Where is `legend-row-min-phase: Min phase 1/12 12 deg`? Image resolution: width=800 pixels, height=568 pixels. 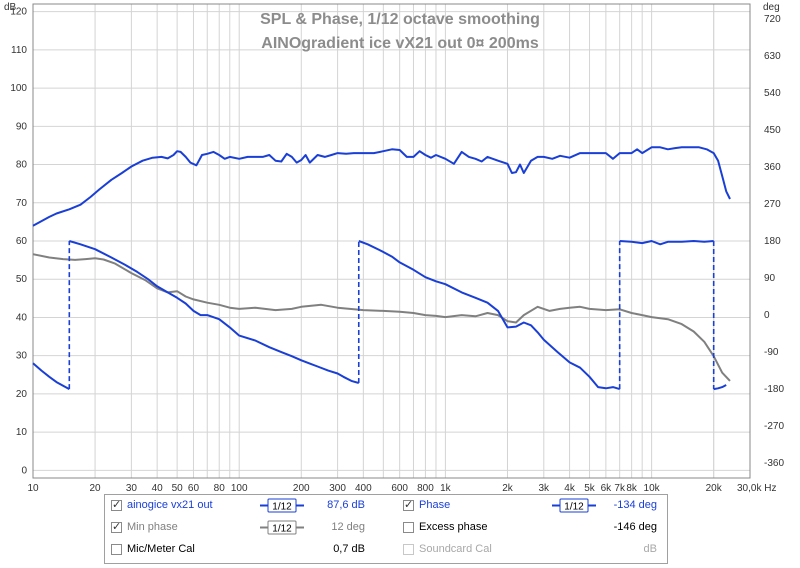 legend-row-min-phase: Min phase 1/12 12 deg is located at coordinates (386, 528).